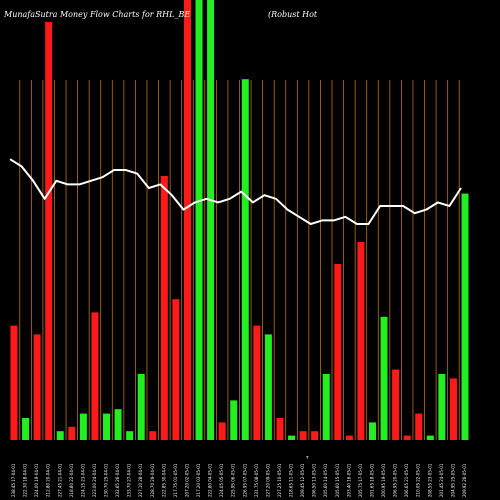  Describe the element at coordinates (360, 480) in the screenshot. I see `x-tick-label: 205.75 17-05-01` at that location.